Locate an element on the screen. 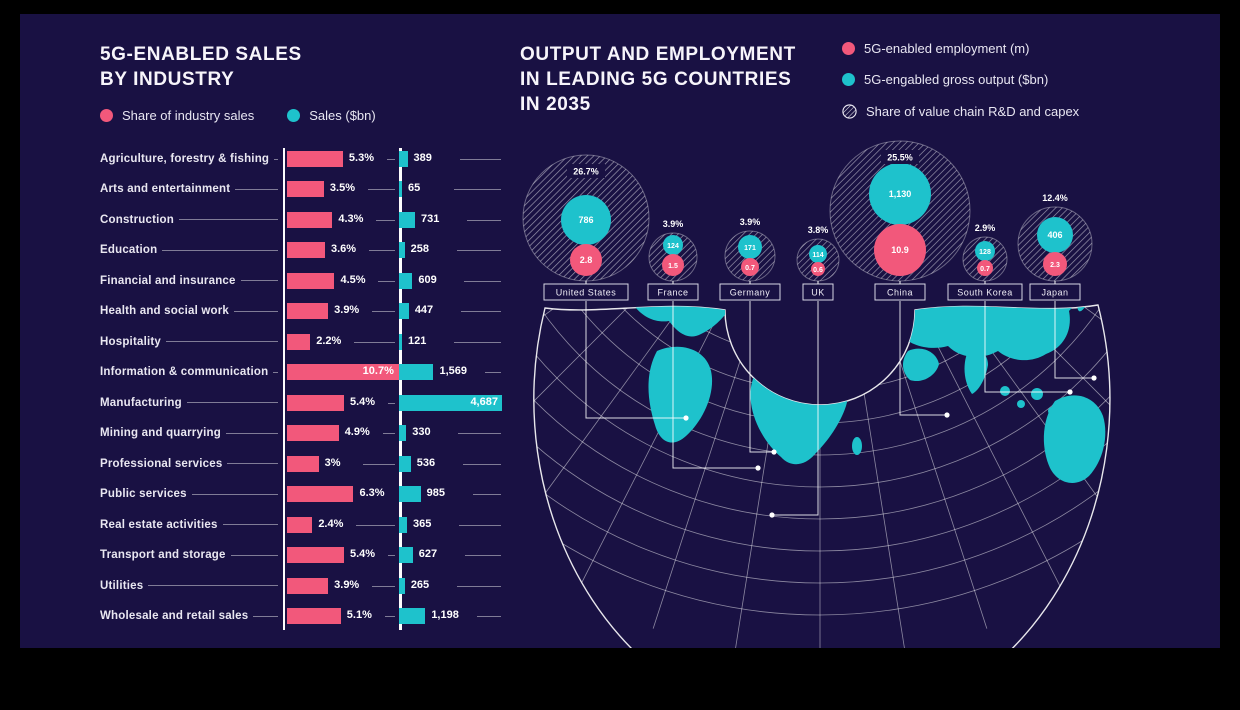 The width and height of the screenshot is (1240, 710). country-label: South Korea is located at coordinates (985, 293).